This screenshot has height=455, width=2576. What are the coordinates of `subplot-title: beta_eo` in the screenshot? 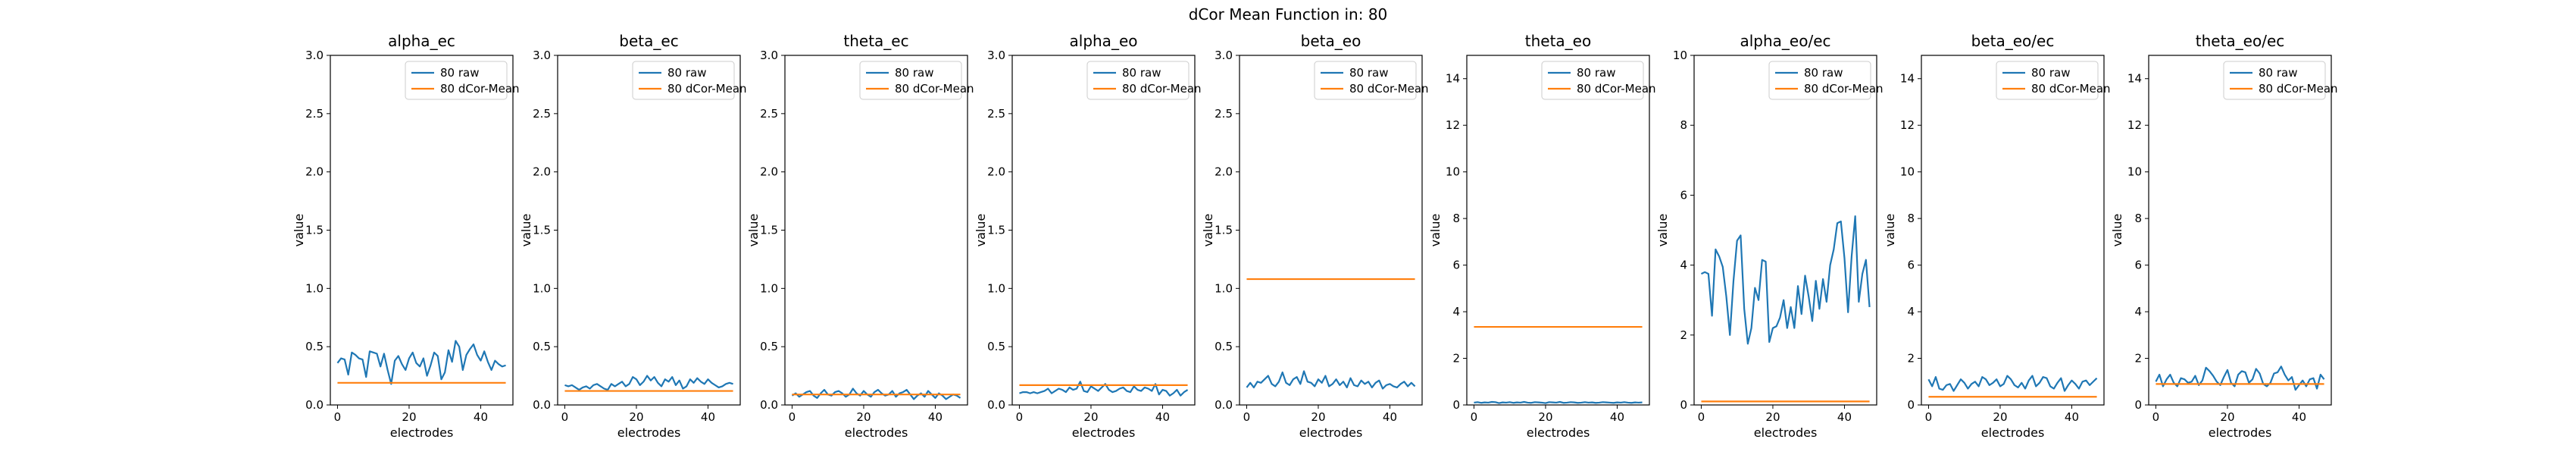 It's located at (1331, 41).